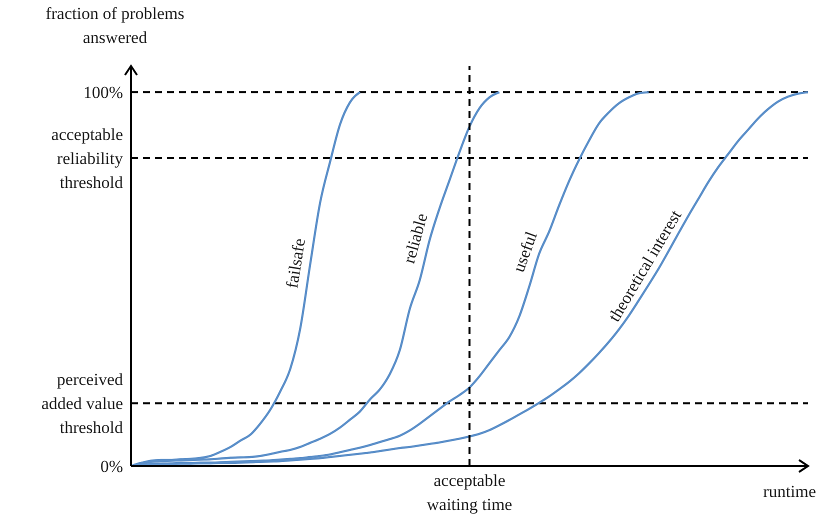  I want to click on text: acceptable waiting time, so click(469, 492).